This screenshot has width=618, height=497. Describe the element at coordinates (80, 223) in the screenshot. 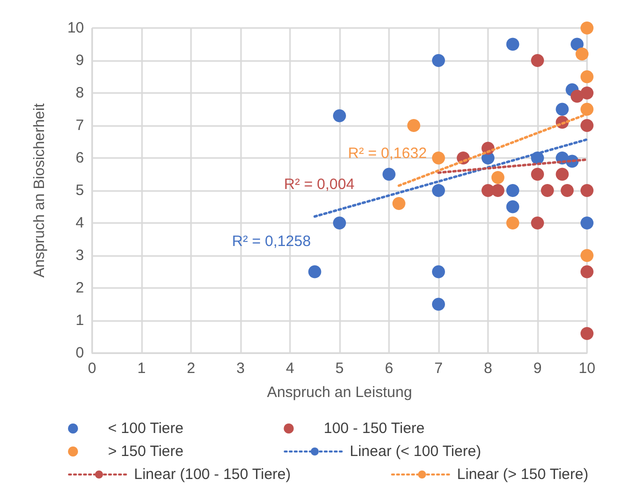

I see `y-tick-label: 4` at that location.